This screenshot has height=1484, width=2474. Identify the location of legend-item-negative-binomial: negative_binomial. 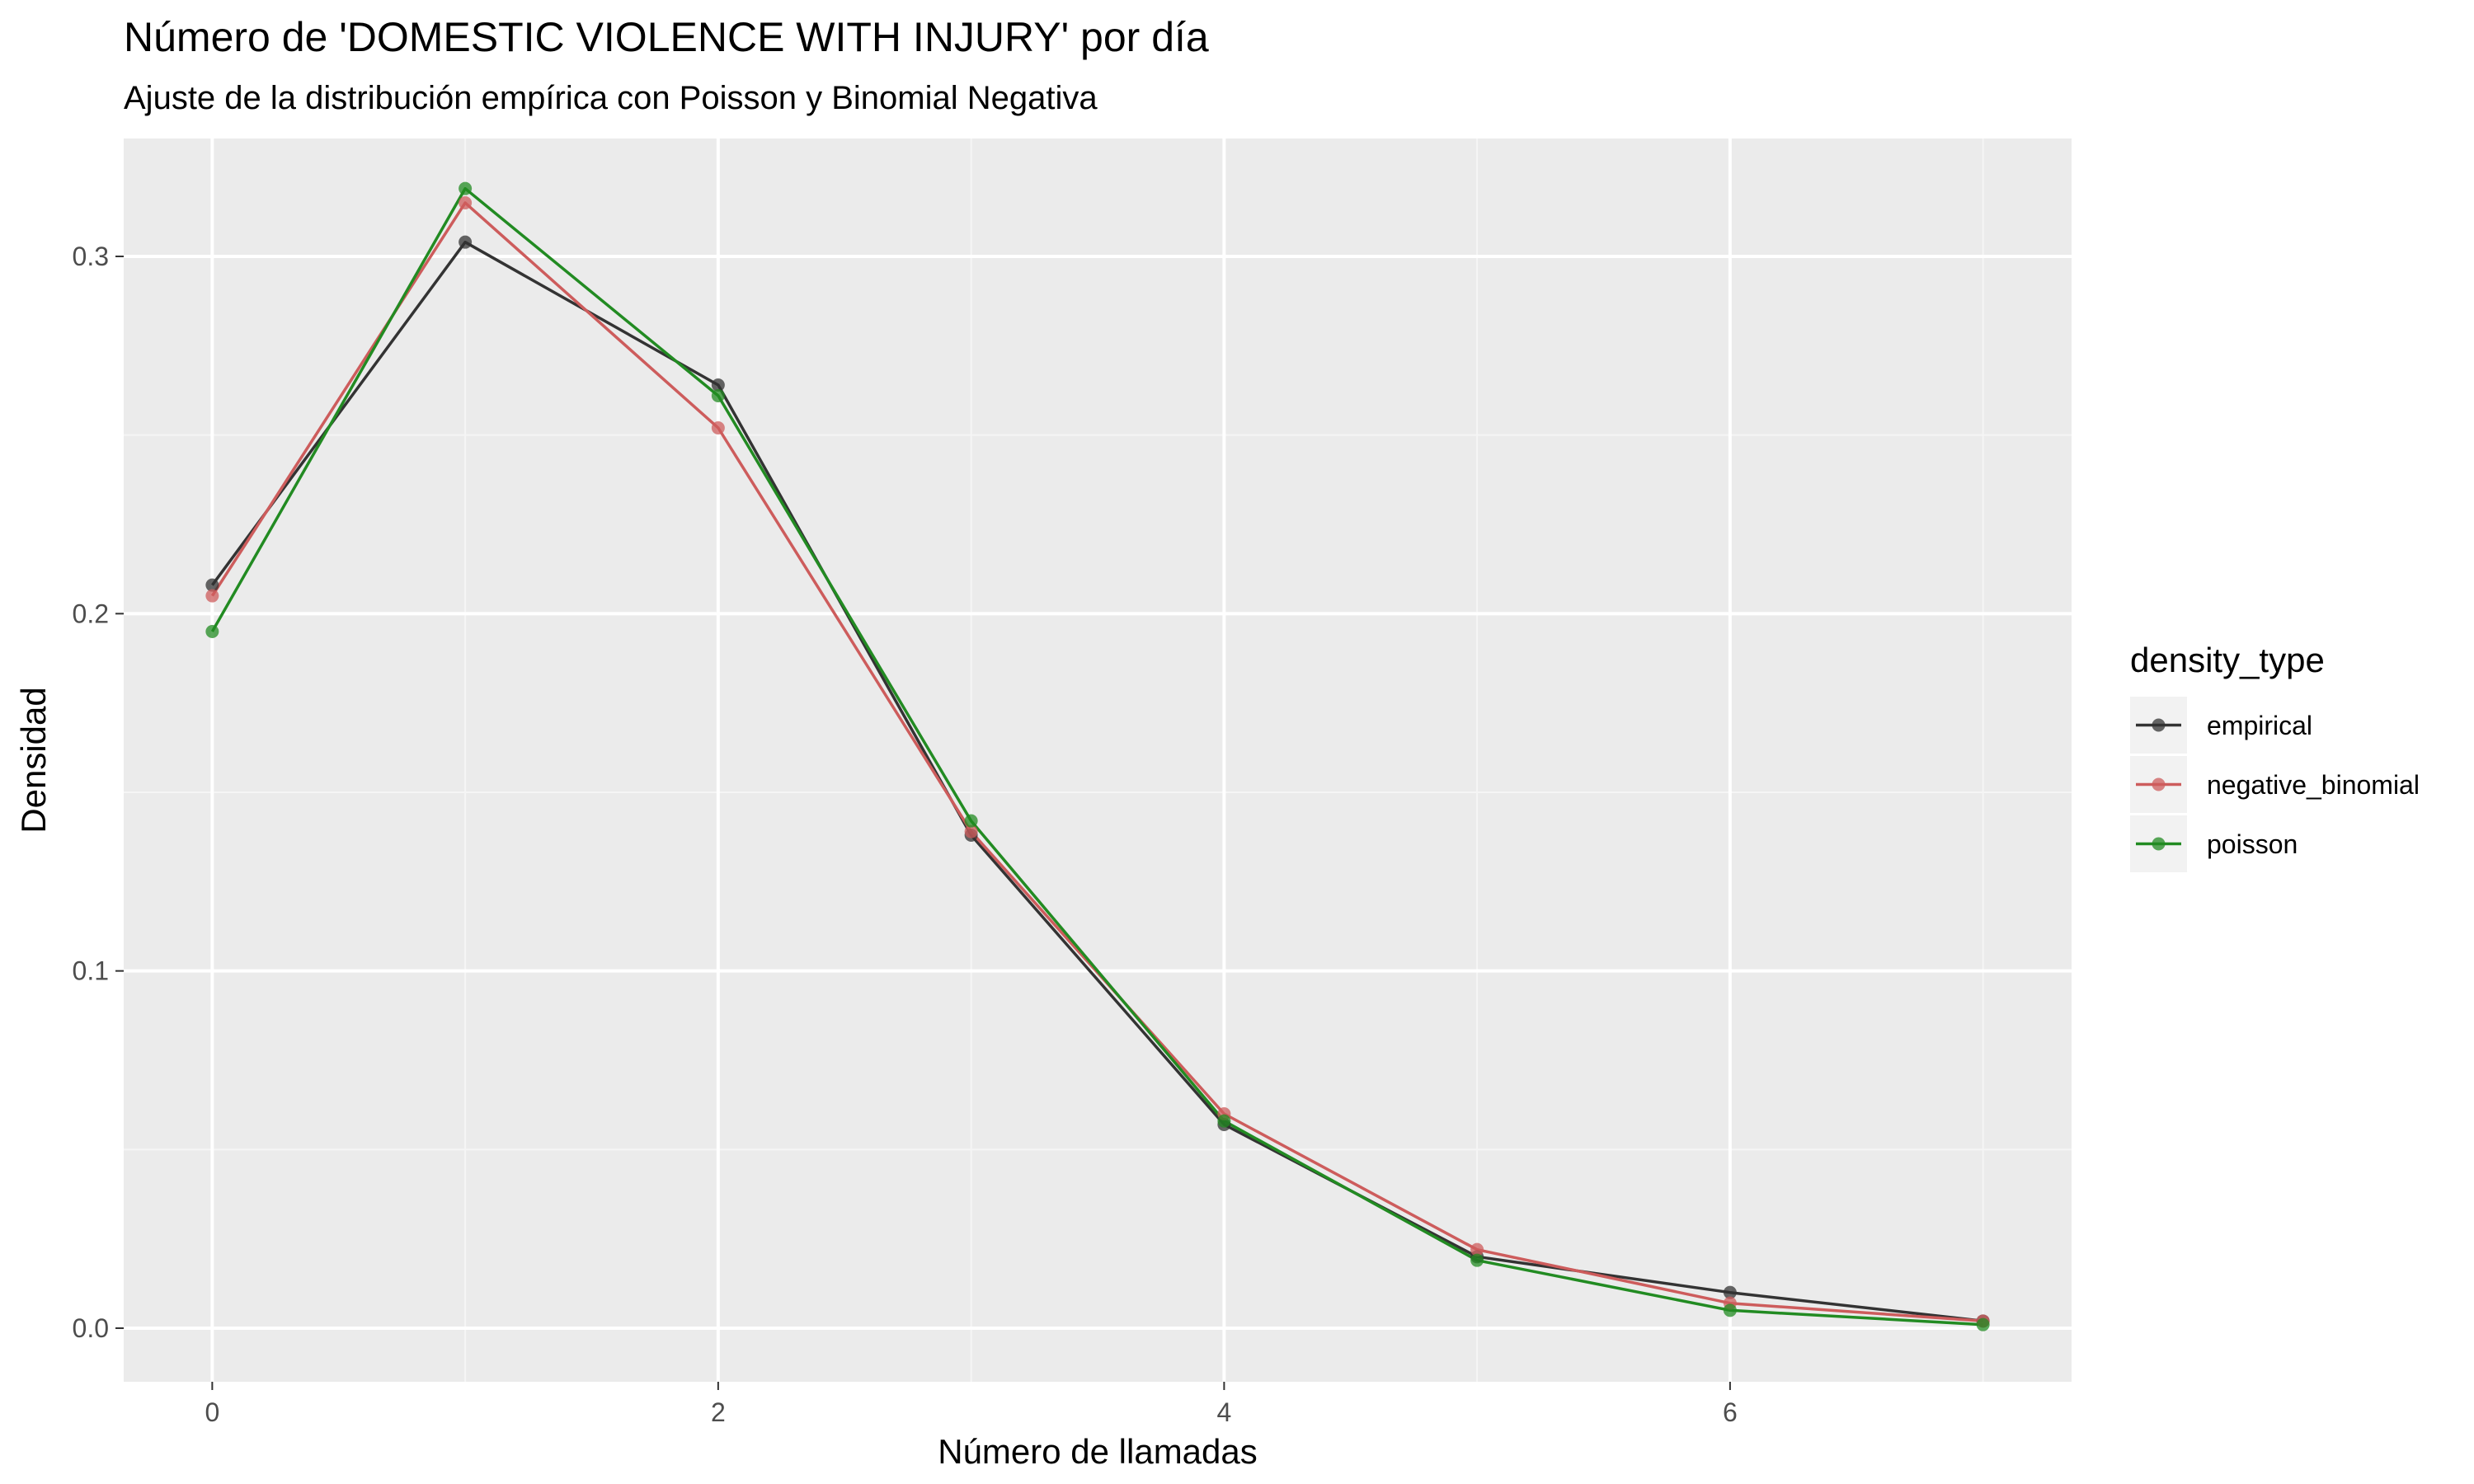
(2275, 784).